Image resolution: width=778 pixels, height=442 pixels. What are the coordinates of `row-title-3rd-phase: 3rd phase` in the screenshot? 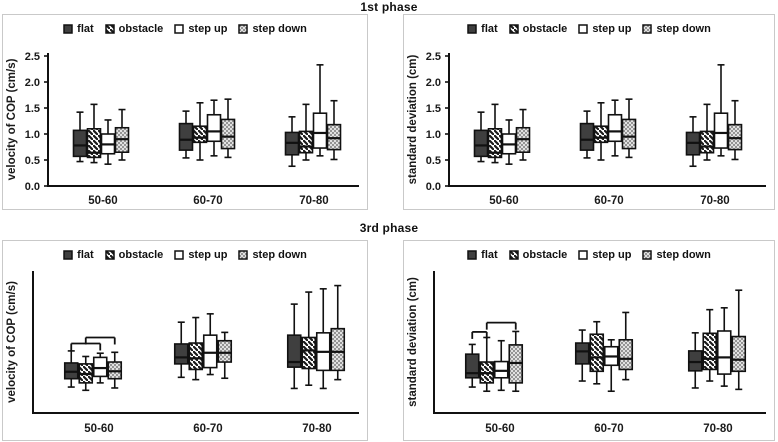 It's located at (389, 228).